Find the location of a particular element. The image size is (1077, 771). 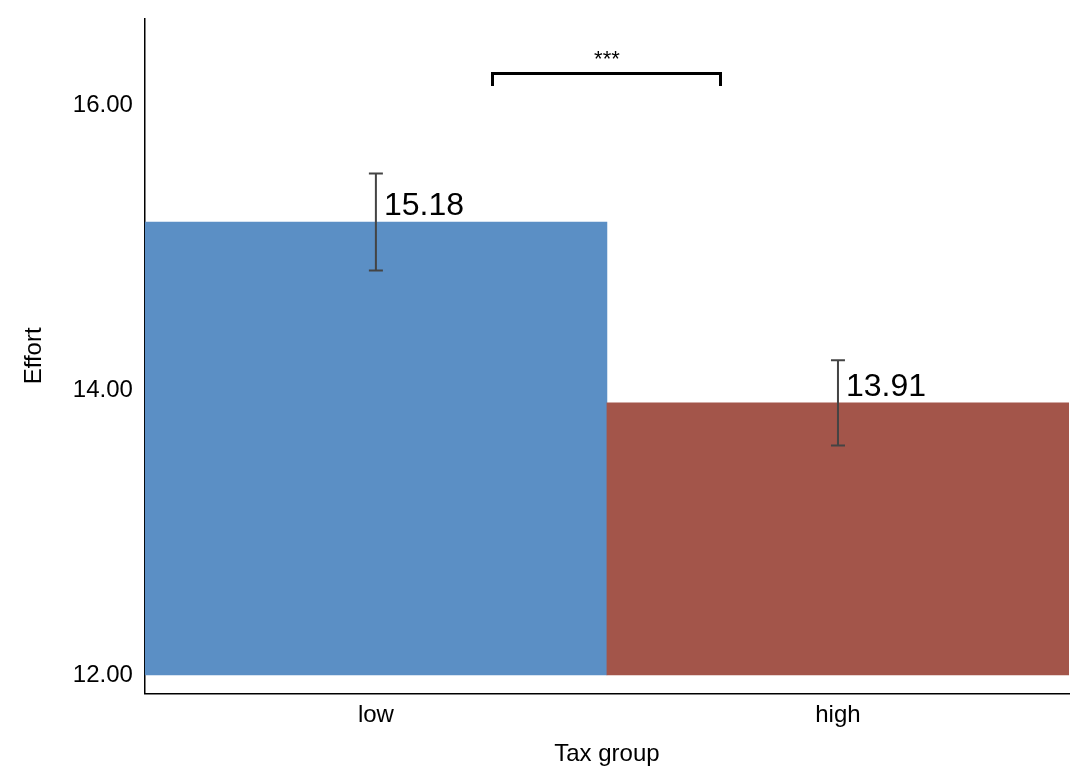

data-label: 13.91 is located at coordinates (886, 384).